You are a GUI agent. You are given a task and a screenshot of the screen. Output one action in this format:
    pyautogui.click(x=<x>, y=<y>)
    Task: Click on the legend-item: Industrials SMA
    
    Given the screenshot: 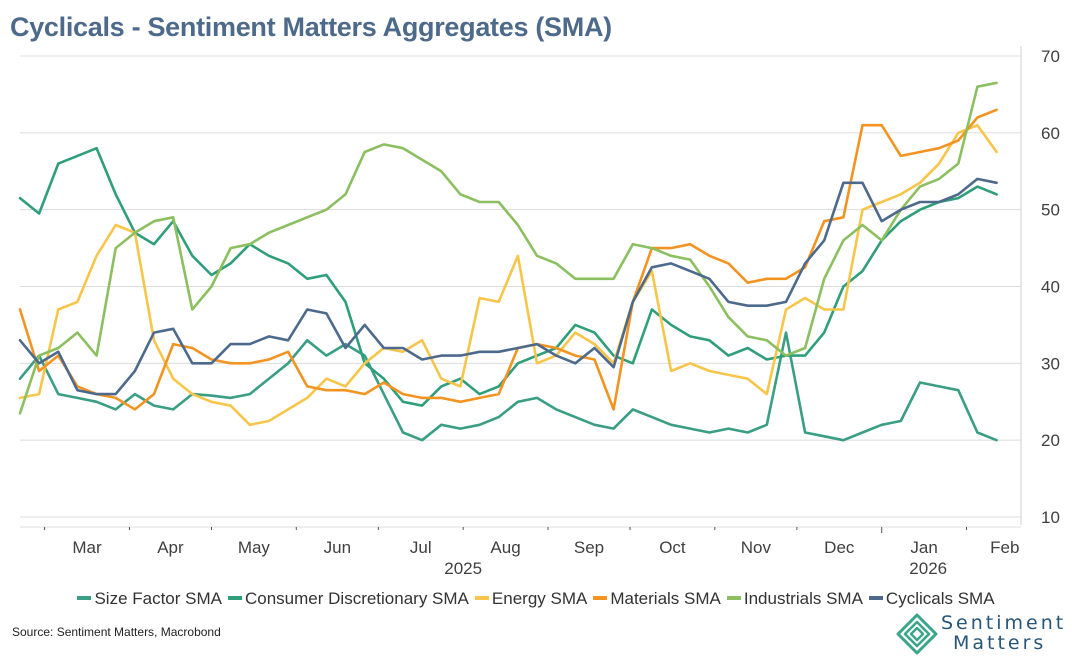 What is the action you would take?
    pyautogui.click(x=794, y=599)
    